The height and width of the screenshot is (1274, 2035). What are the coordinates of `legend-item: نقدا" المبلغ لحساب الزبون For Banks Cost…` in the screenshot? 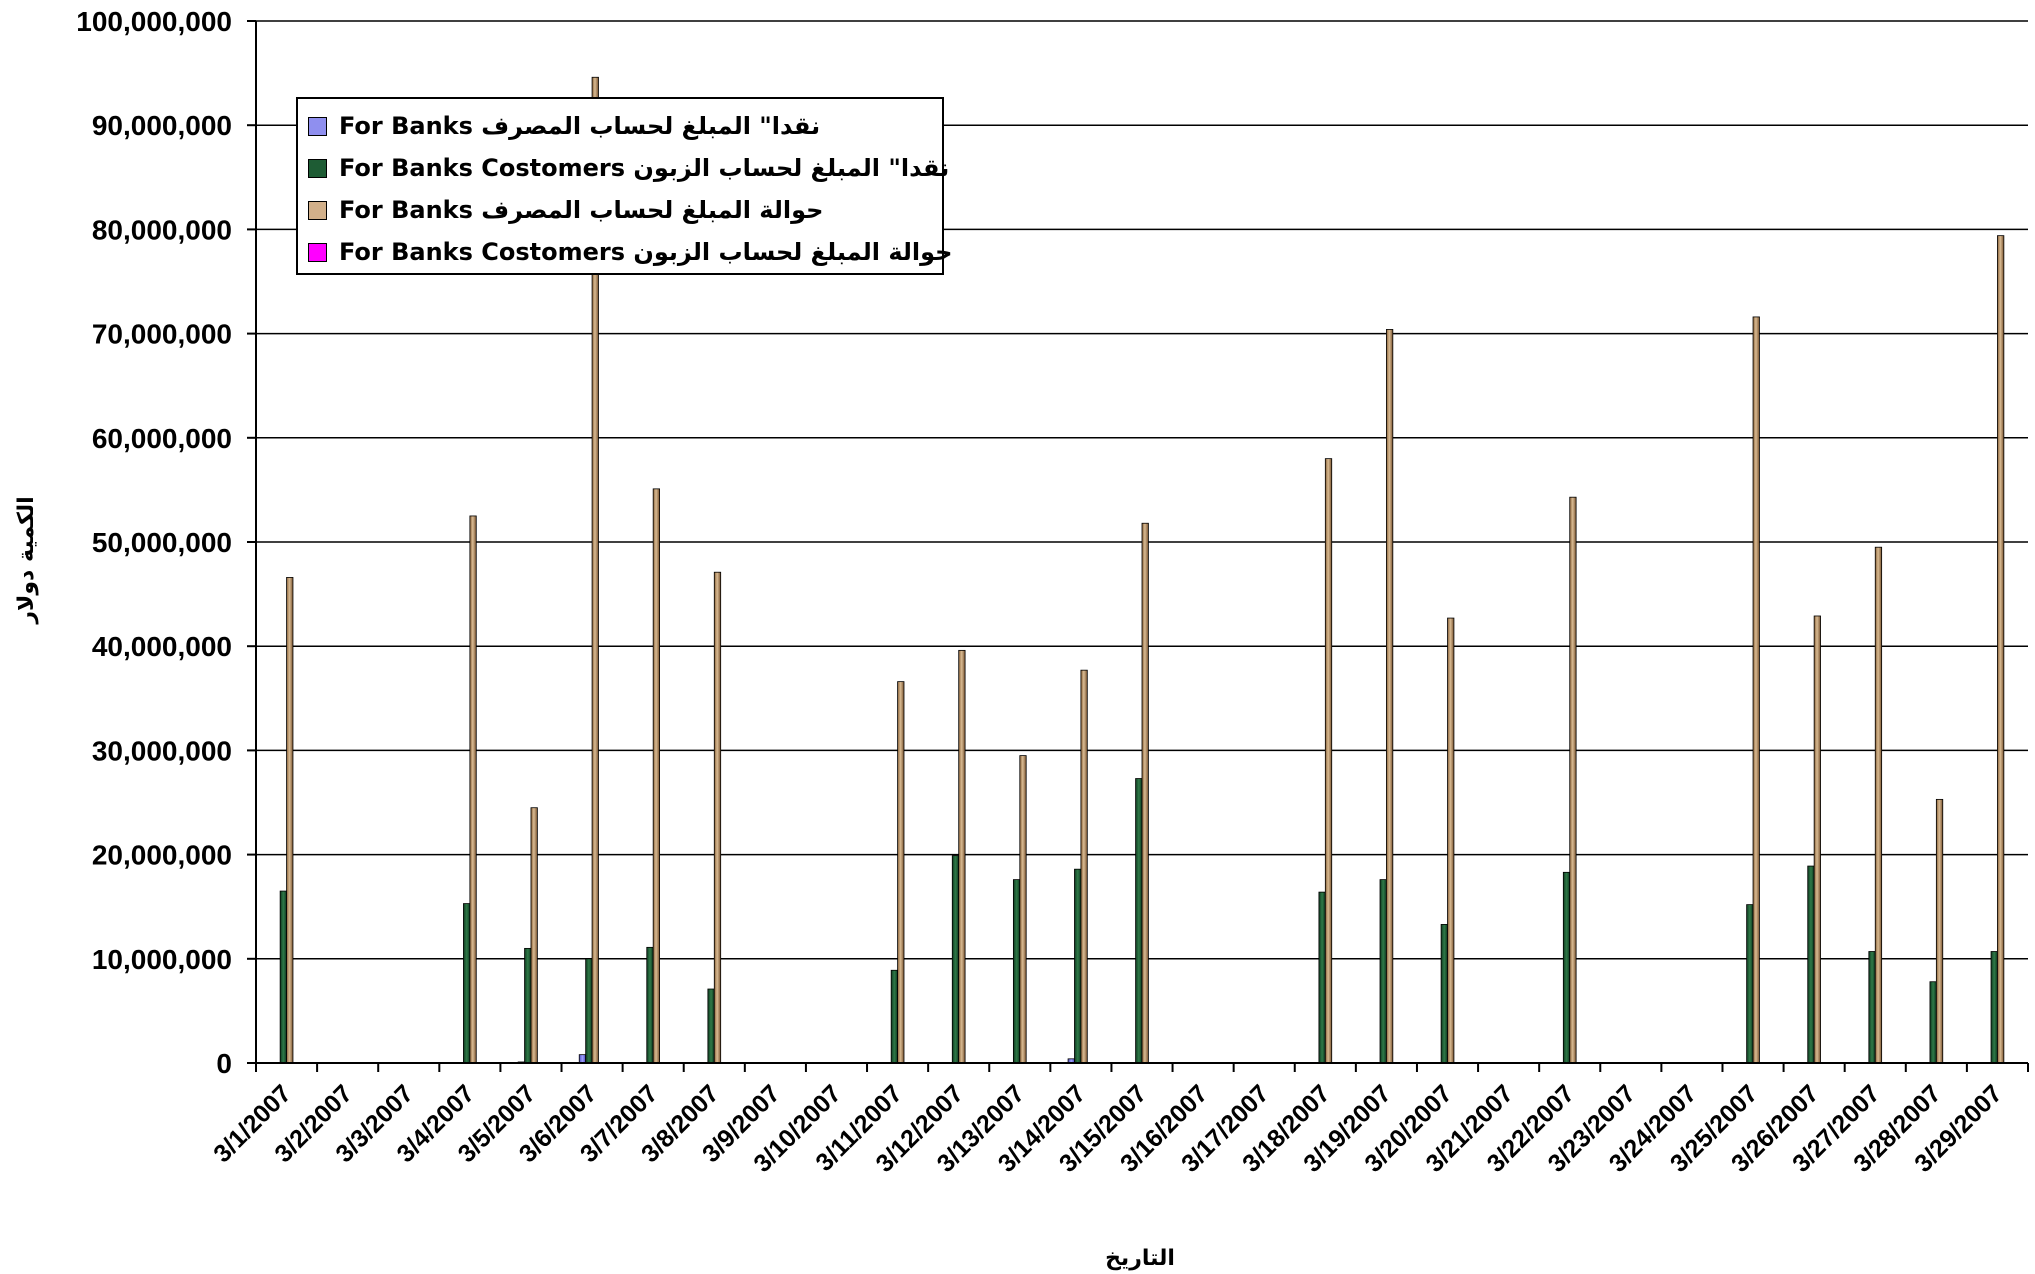 It's located at (628, 168).